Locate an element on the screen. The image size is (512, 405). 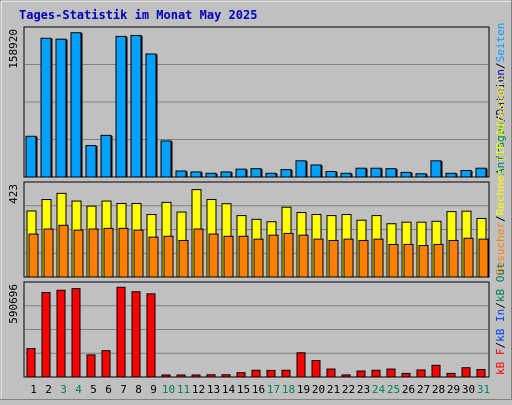
x-tick-label: 18 is located at coordinates (288, 389).